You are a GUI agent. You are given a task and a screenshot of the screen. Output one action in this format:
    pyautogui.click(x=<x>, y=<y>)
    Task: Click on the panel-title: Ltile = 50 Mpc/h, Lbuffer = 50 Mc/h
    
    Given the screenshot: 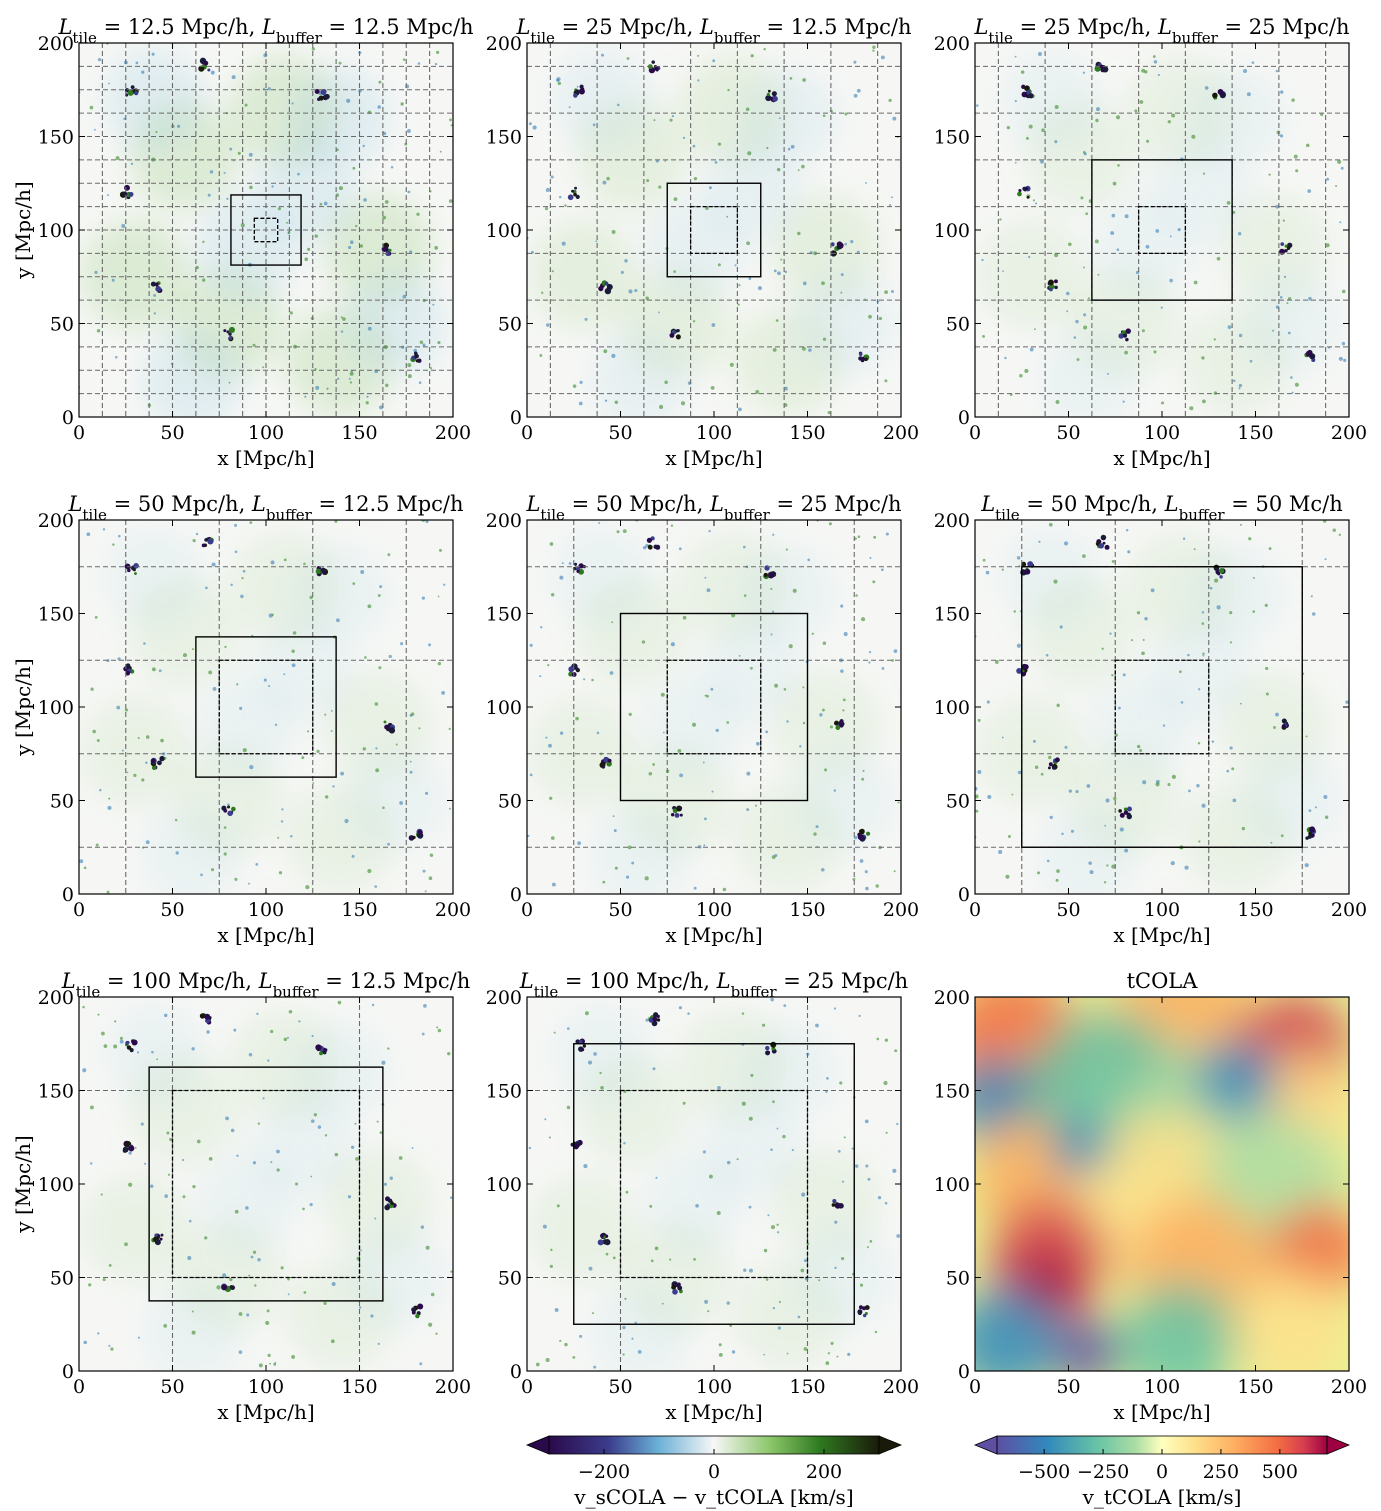 What is the action you would take?
    pyautogui.click(x=1161, y=508)
    